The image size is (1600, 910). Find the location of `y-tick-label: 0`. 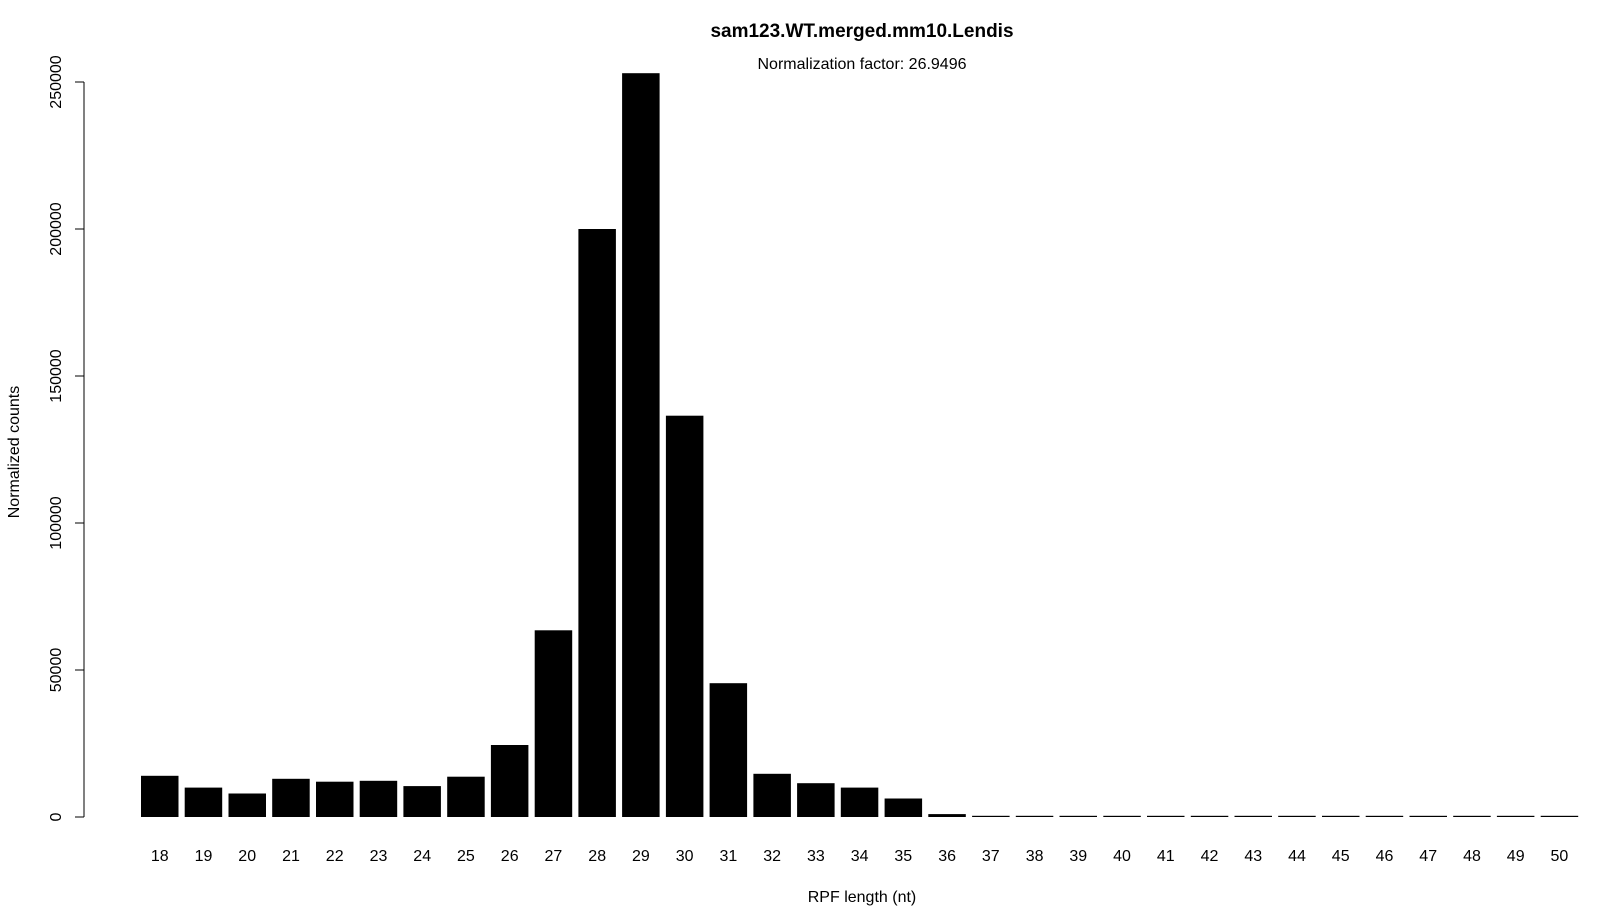

y-tick-label: 0 is located at coordinates (56, 816).